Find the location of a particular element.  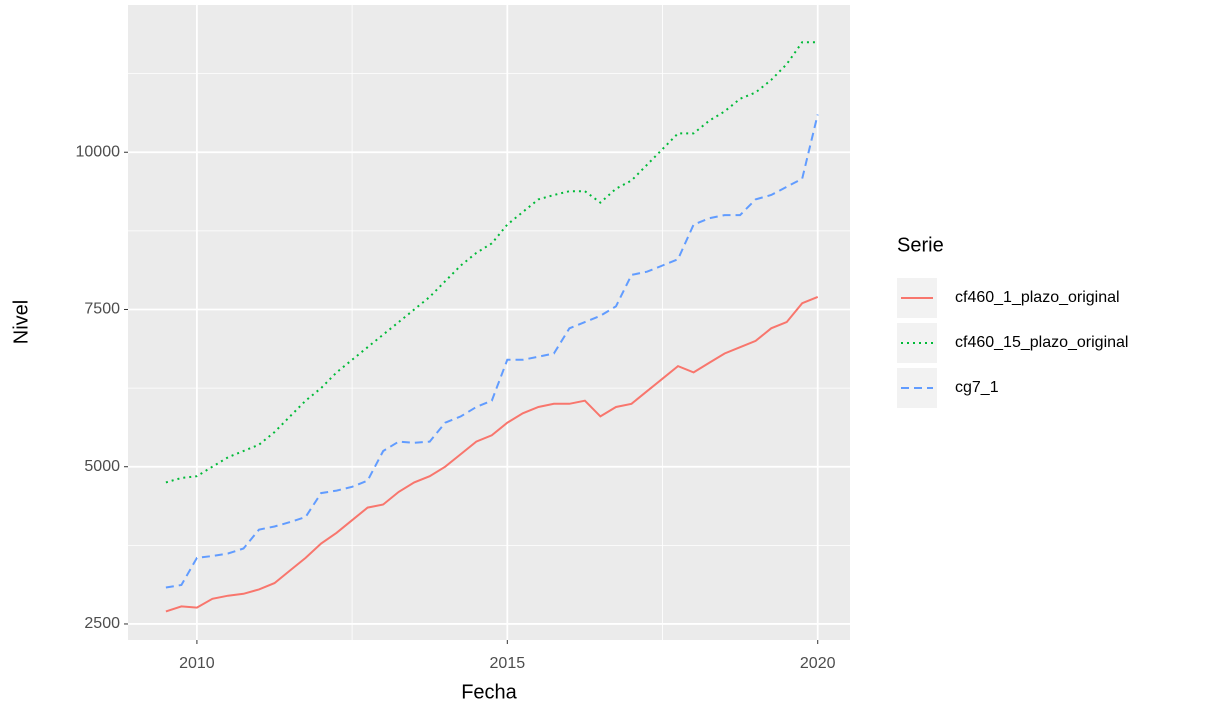

y-tick-label: 7500 is located at coordinates (102, 309).